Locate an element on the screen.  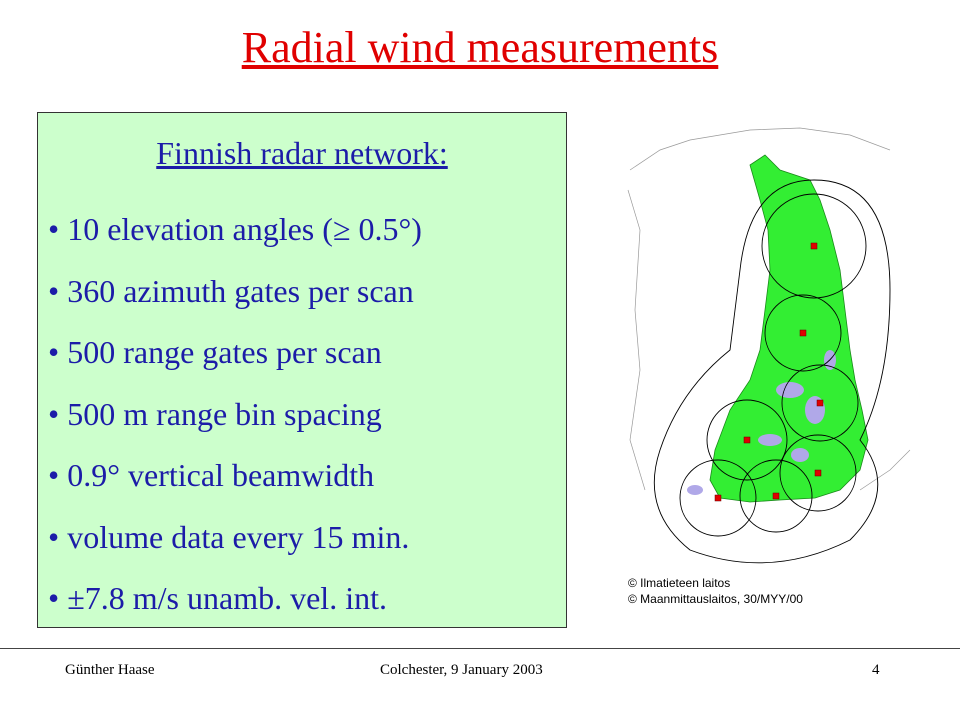
box-heading: Finnish radar network: is located at coordinates (302, 153).